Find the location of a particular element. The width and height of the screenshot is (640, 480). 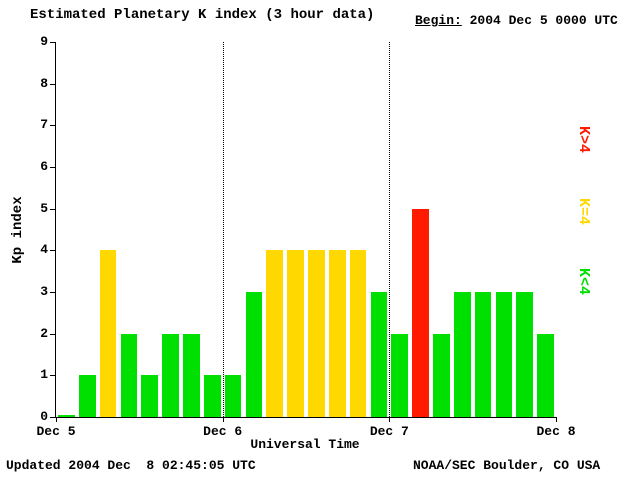

x-tick-label: Dec 5 is located at coordinates (56, 431).